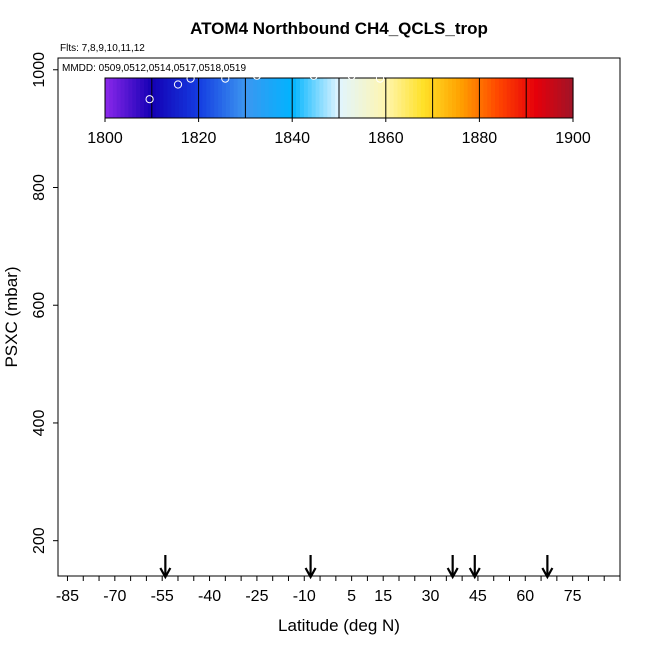 The width and height of the screenshot is (650, 650). I want to click on colorbar-tick-label: 1800, so click(105, 138).